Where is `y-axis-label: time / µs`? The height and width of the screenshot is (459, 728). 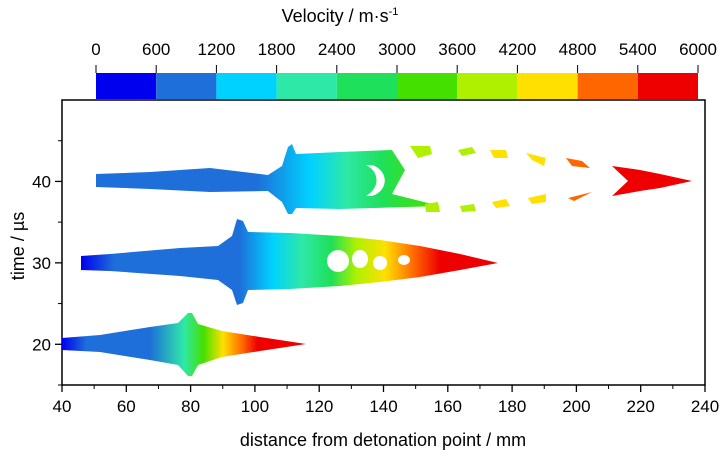 y-axis-label: time / µs is located at coordinates (18, 246).